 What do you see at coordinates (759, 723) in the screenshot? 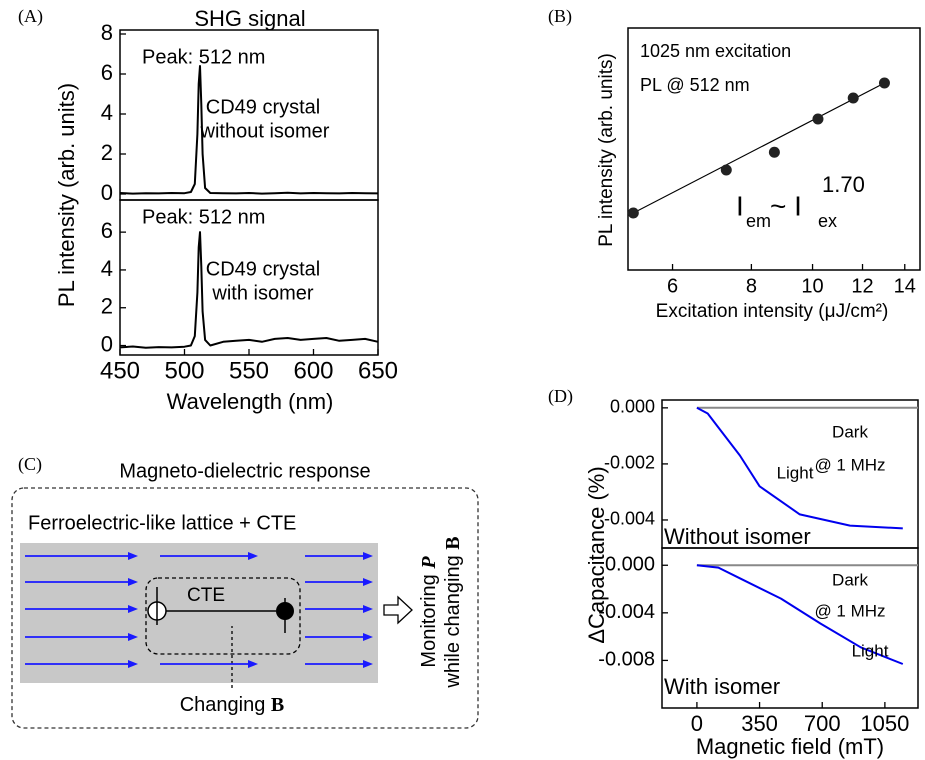
I see `x-tick-label: 350` at bounding box center [759, 723].